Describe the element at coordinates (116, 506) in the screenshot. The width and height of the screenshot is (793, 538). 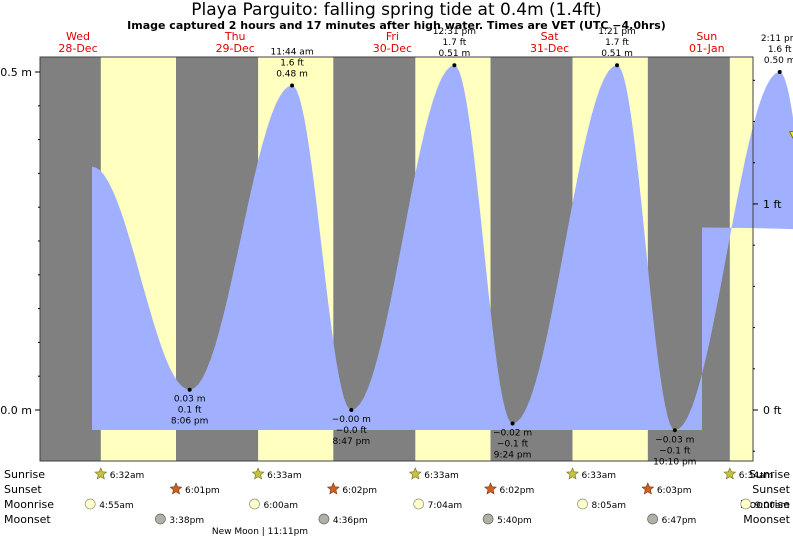
I see `moonrise-time: 4:55am` at that location.